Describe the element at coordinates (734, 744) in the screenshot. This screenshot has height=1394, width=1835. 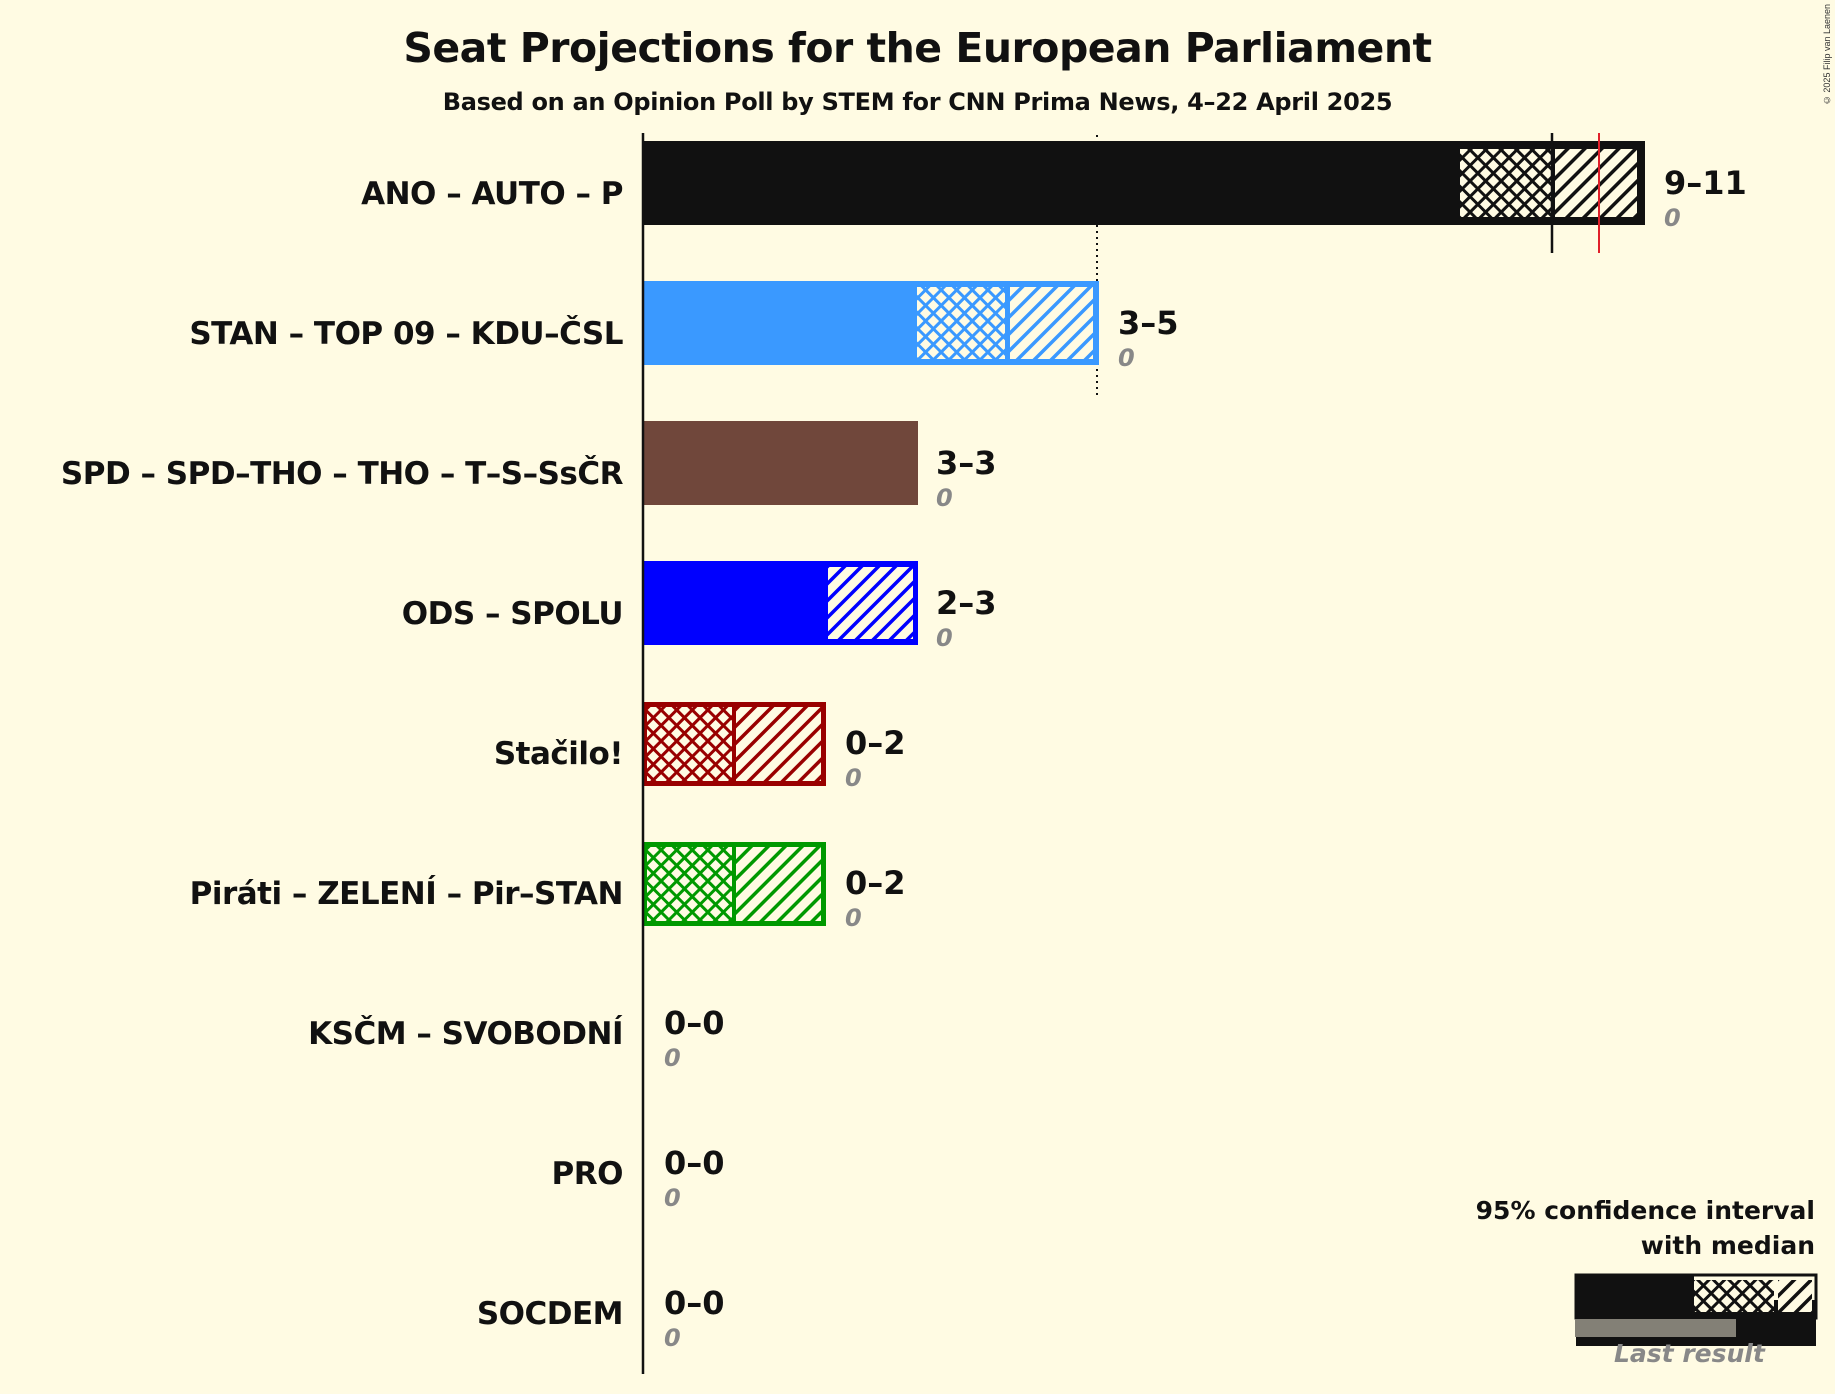
I see `bar-stacilo` at that location.